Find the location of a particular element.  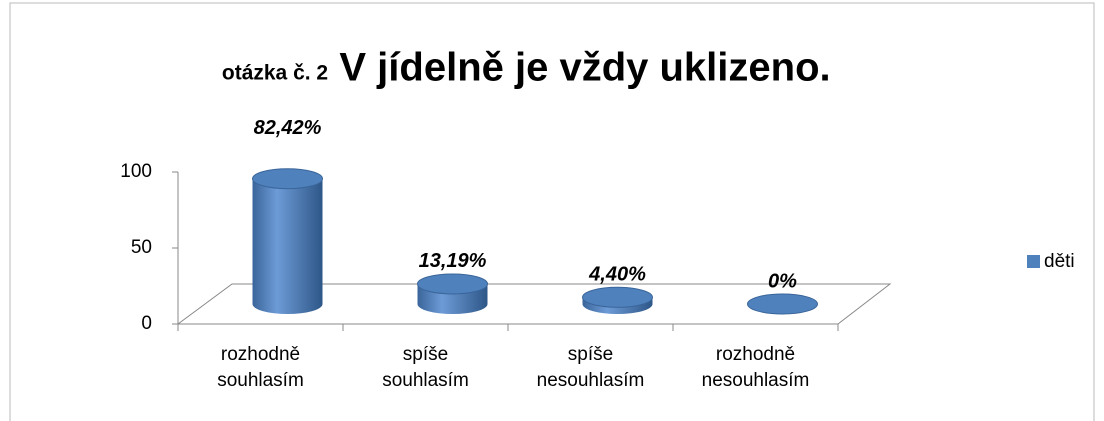

value-label: 4,40% is located at coordinates (617, 275).